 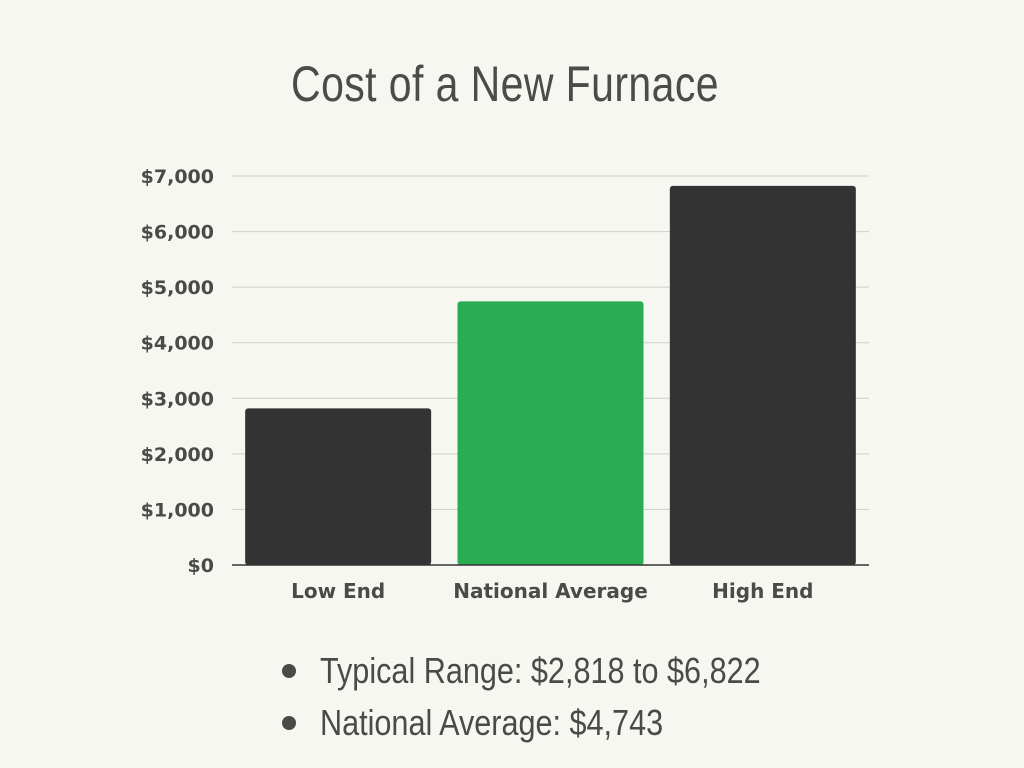 I want to click on x-tick-label: National Average, so click(x=550, y=591).